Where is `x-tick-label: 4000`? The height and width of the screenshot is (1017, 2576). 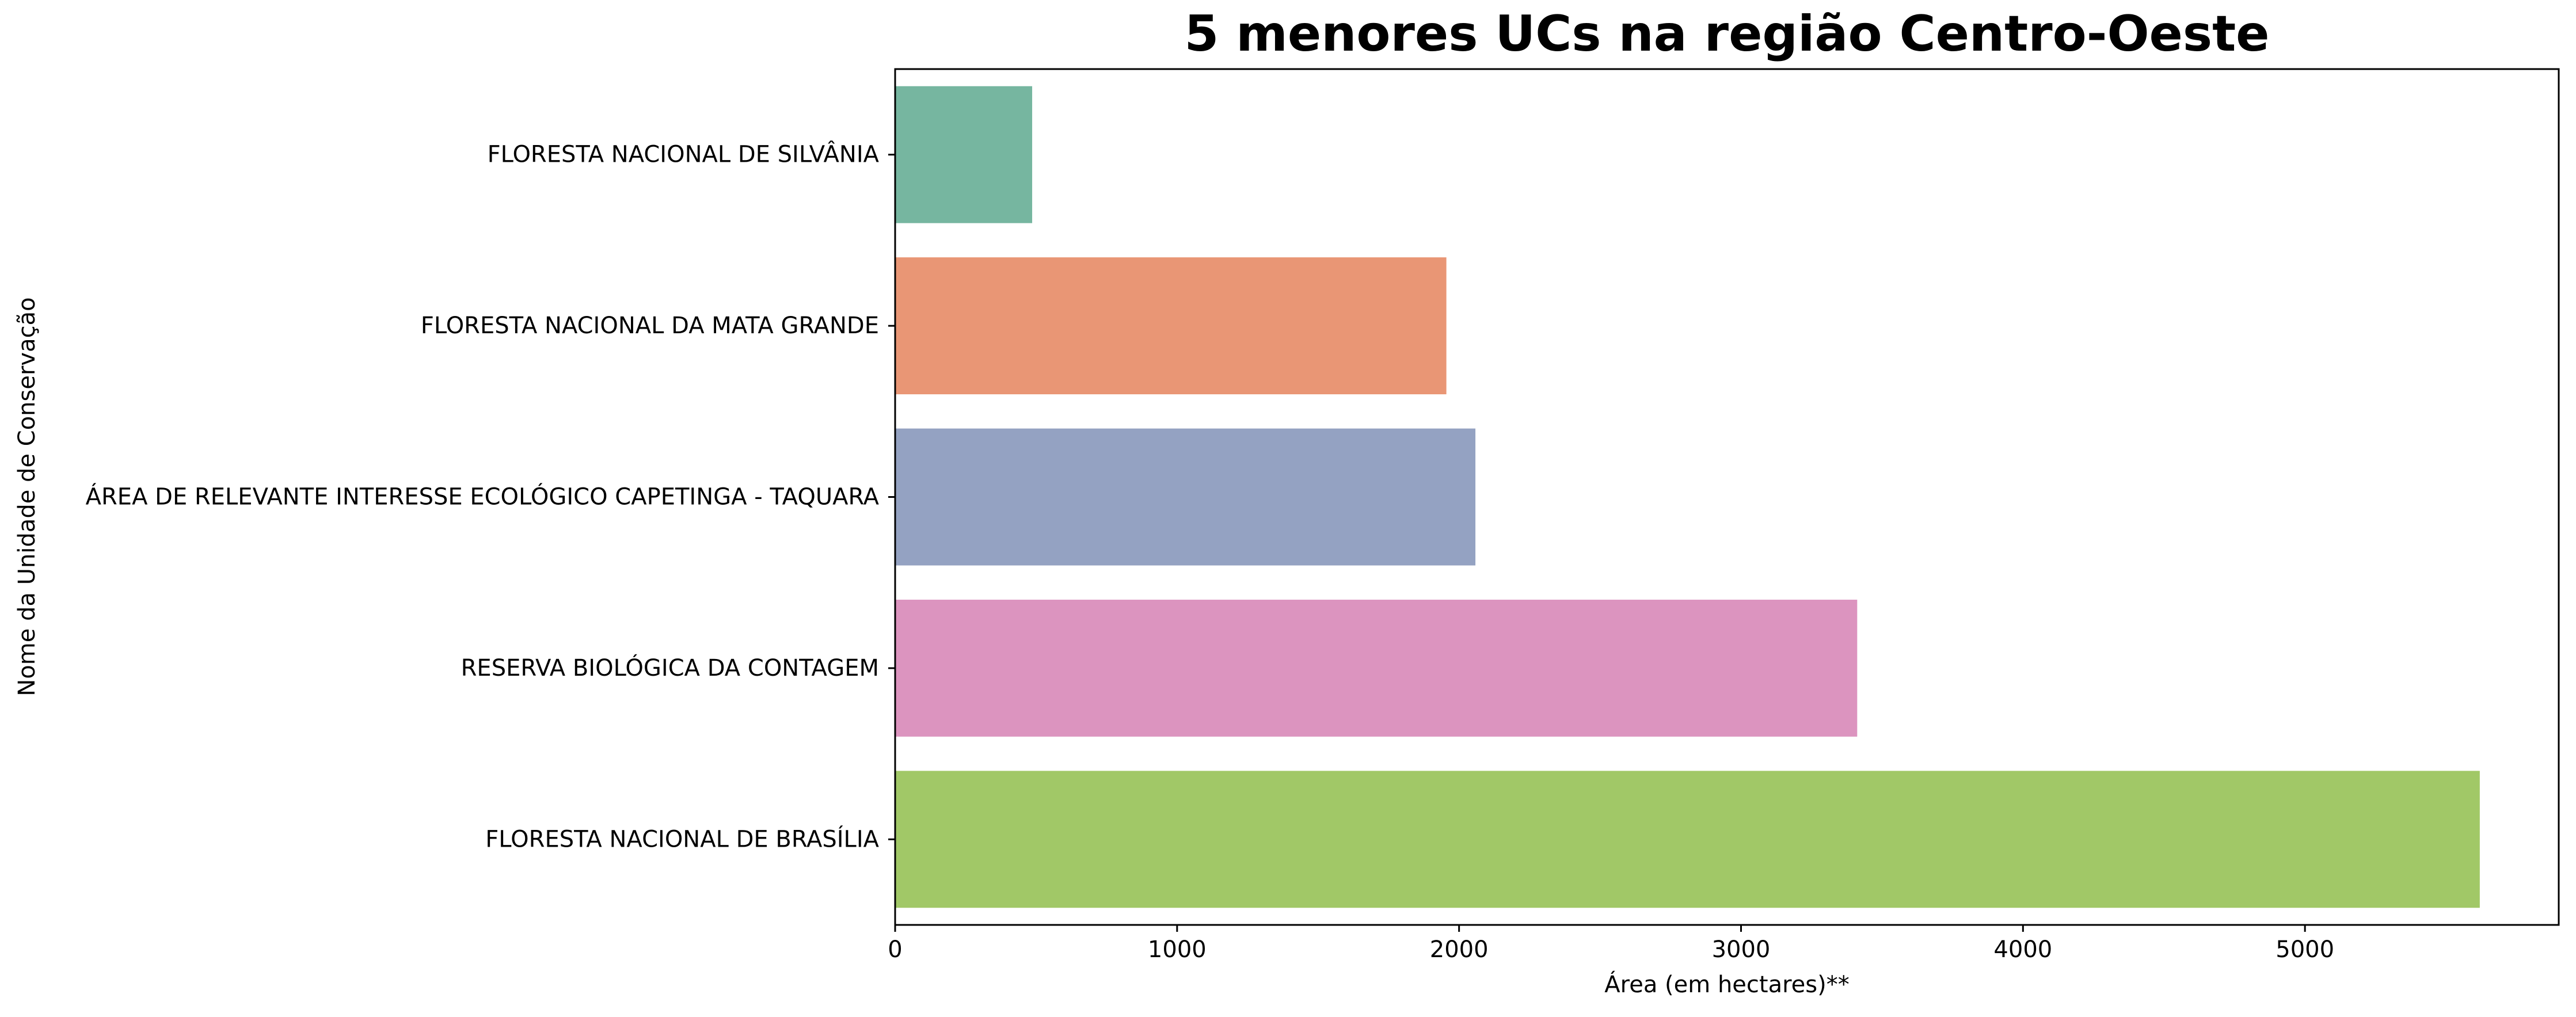
x-tick-label: 4000 is located at coordinates (2023, 949).